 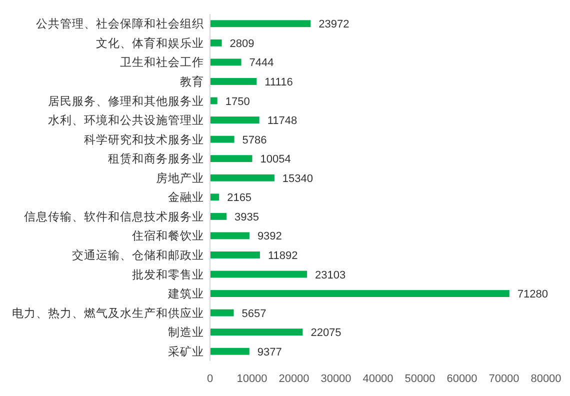 What do you see at coordinates (334, 24) in the screenshot?
I see `data-label: 23972` at bounding box center [334, 24].